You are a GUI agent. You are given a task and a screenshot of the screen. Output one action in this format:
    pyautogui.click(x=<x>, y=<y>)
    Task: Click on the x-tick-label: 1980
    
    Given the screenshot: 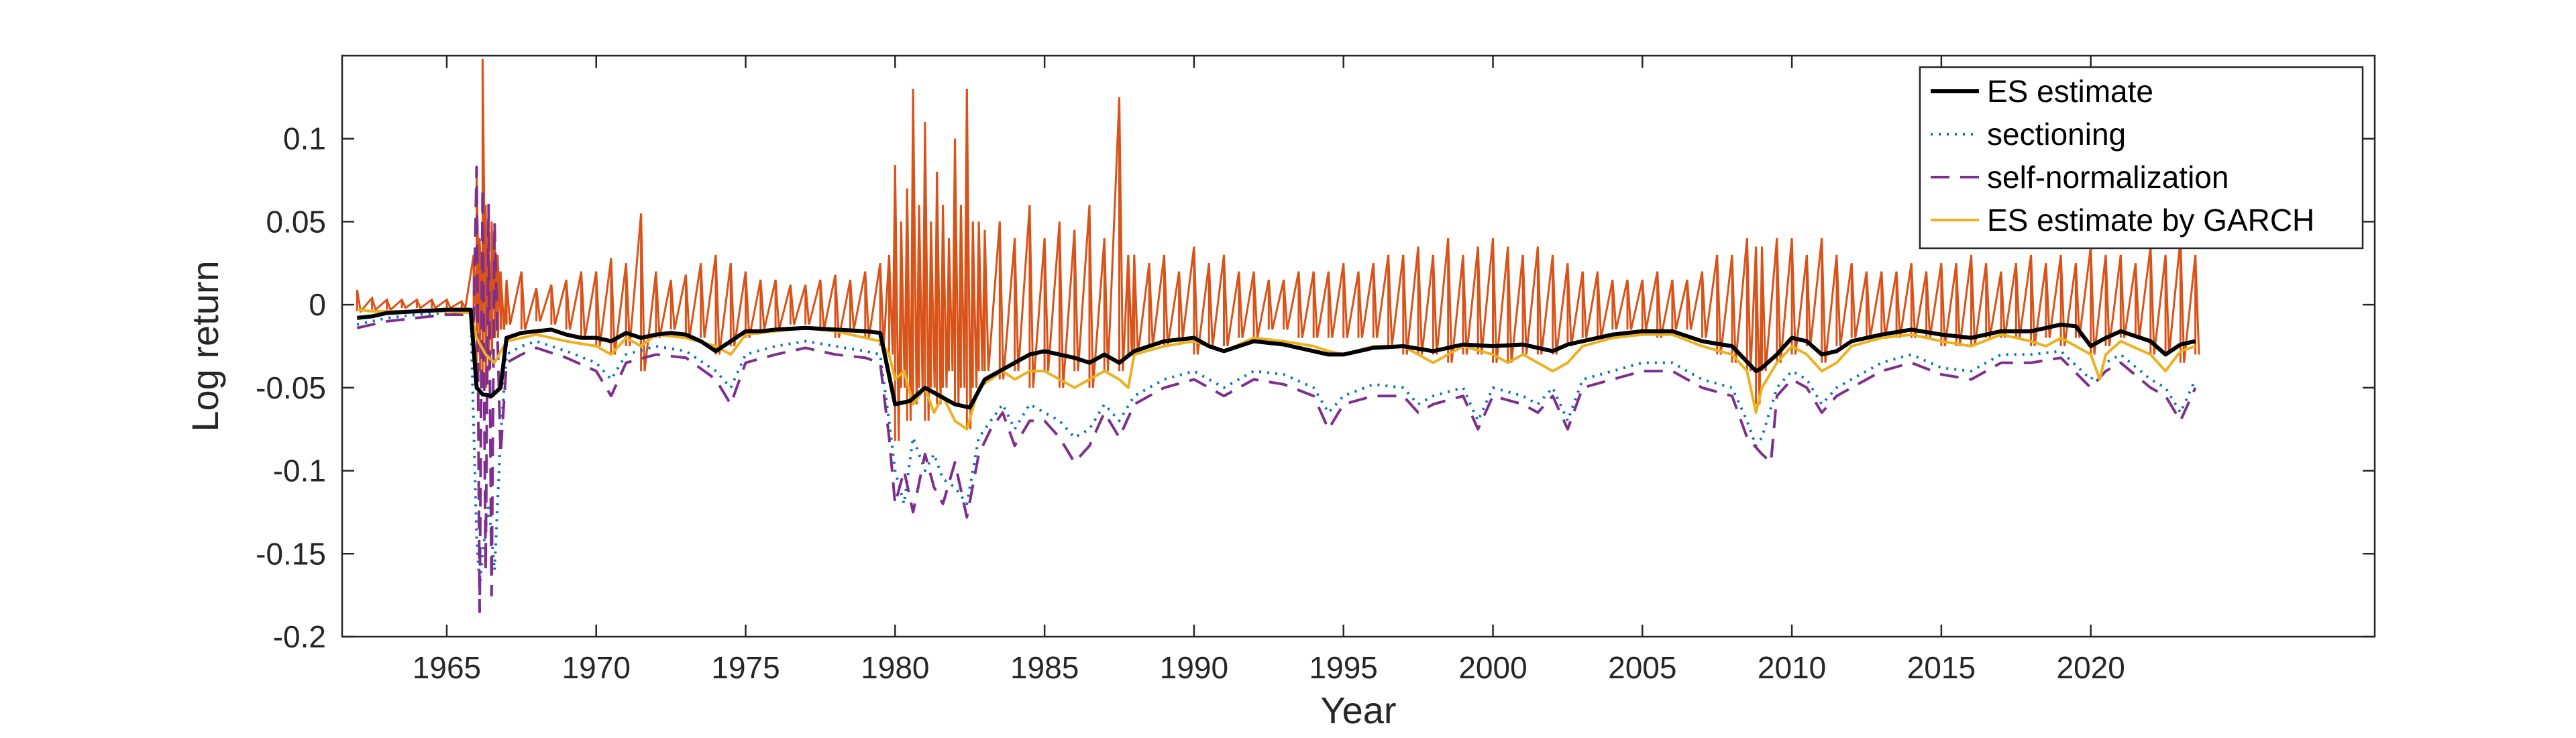 What is the action you would take?
    pyautogui.click(x=895, y=667)
    